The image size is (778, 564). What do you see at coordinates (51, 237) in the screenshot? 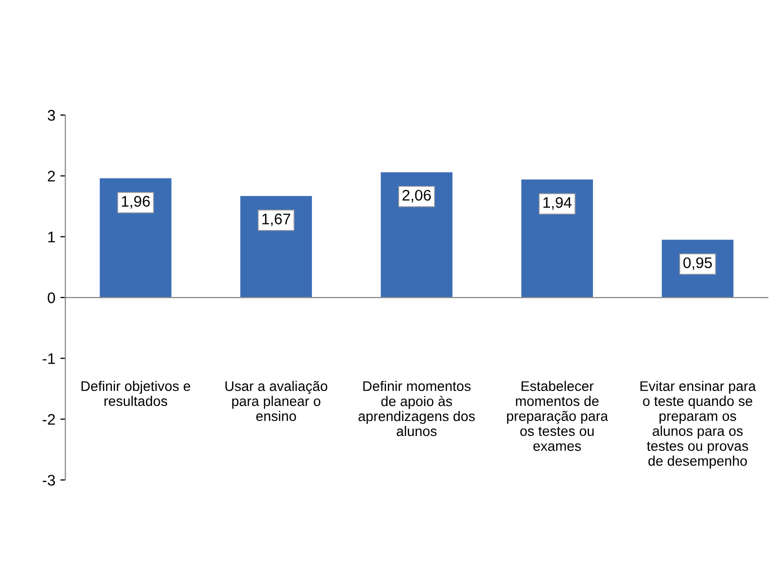
I see `y-tick-label: 1` at bounding box center [51, 237].